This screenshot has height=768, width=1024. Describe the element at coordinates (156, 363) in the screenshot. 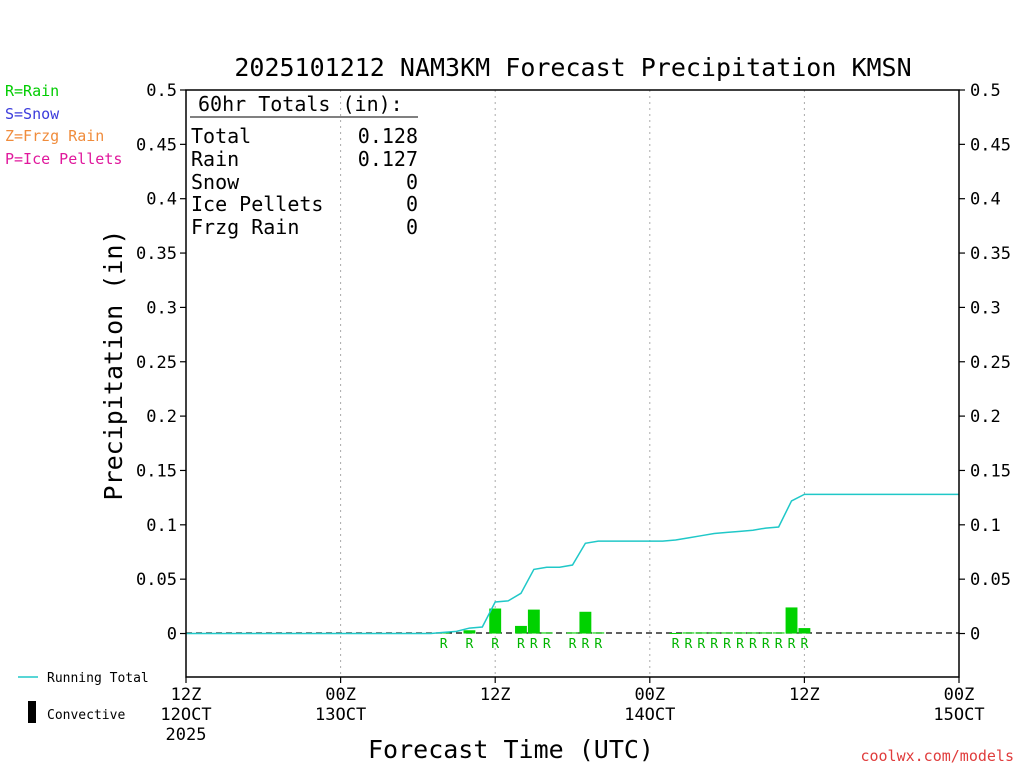

I see `ytick-left-label-5: 0.25` at that location.